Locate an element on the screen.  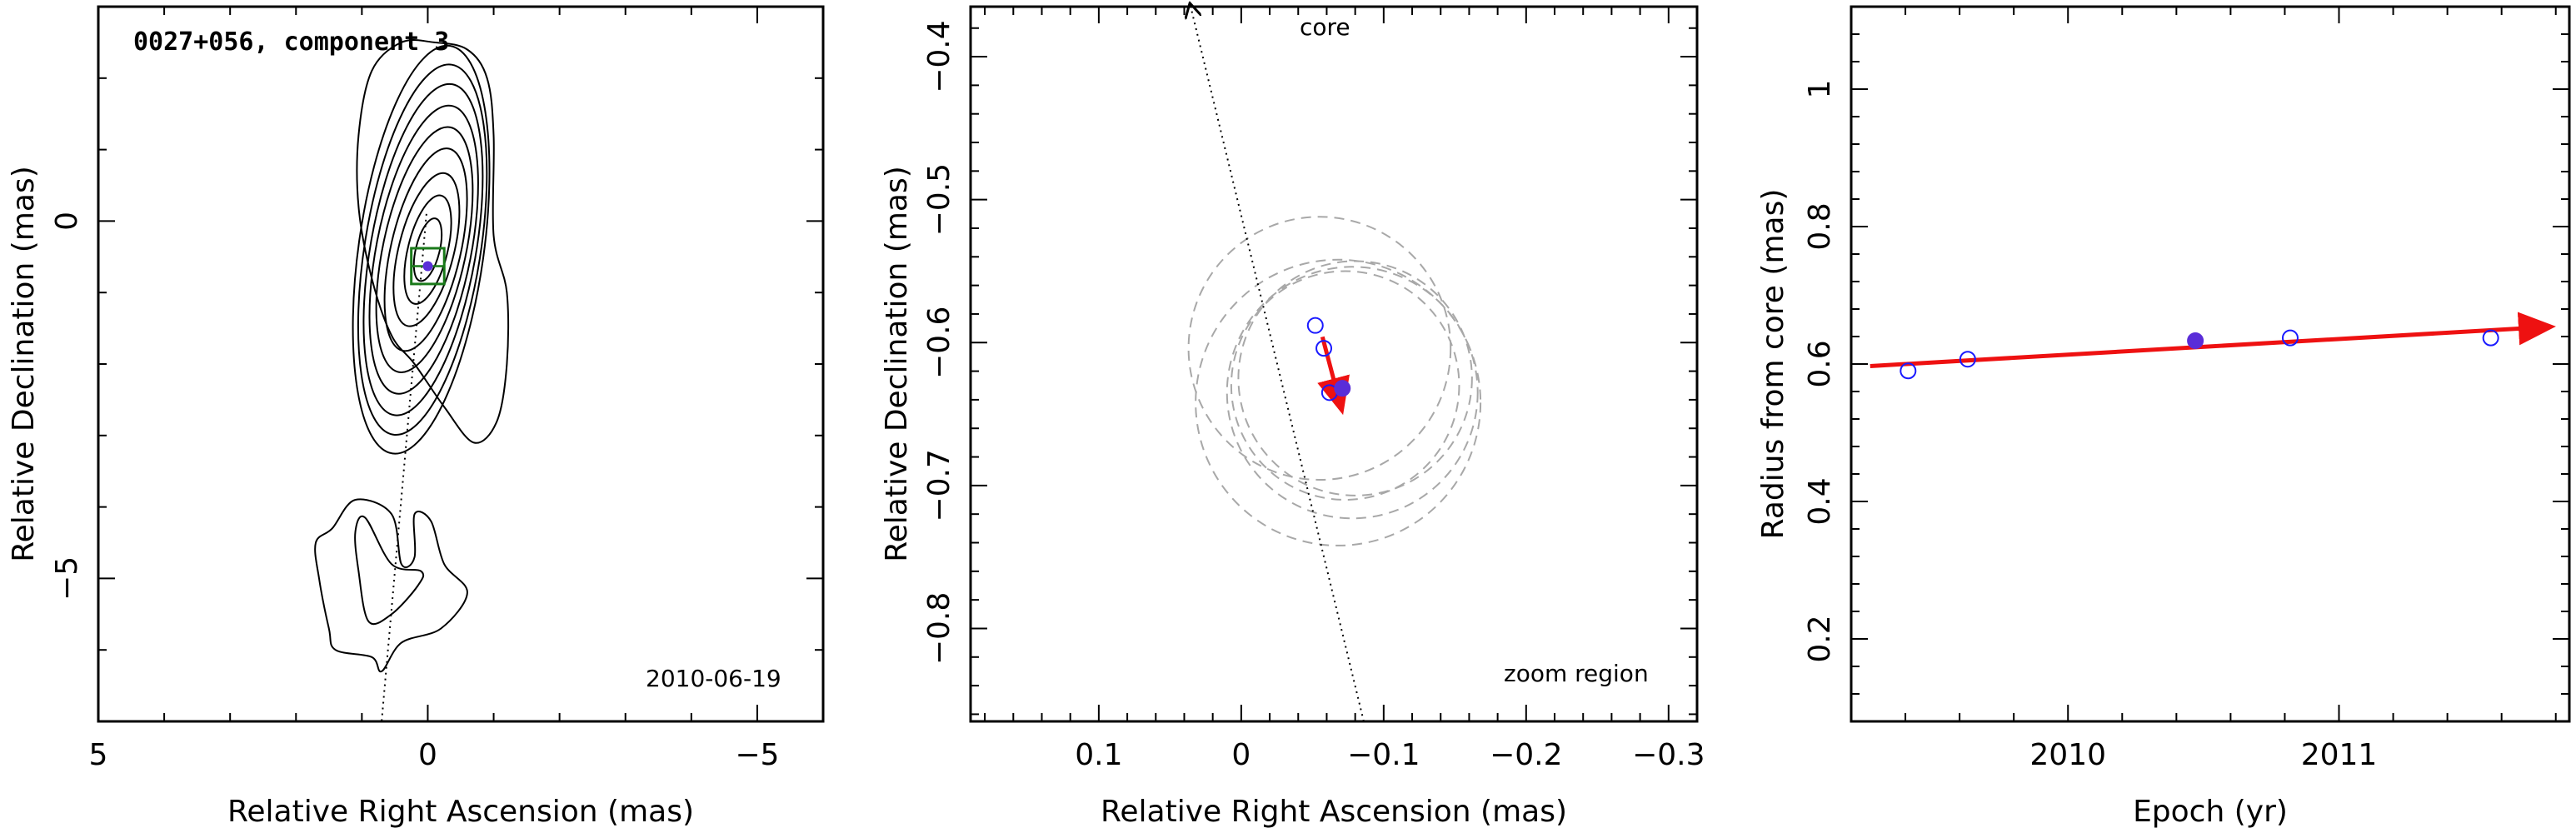
y-tick-label: 0.8 is located at coordinates (1820, 226).